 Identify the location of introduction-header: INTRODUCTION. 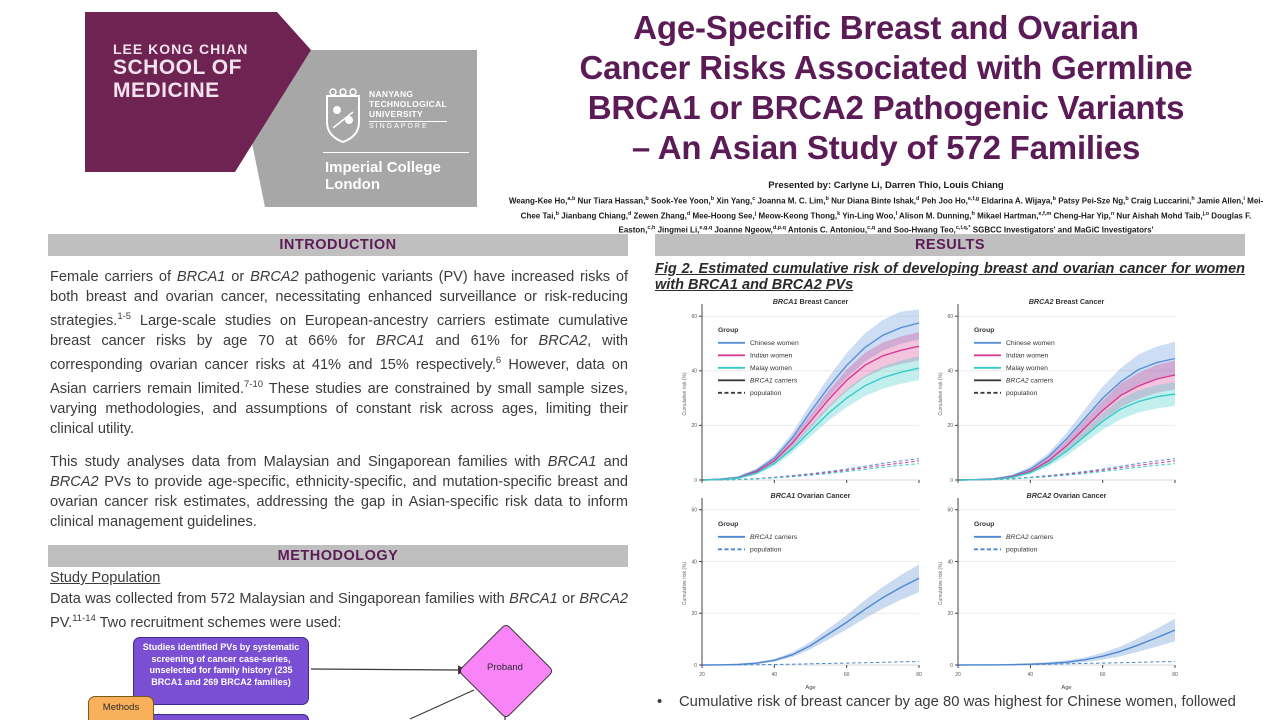
(338, 245).